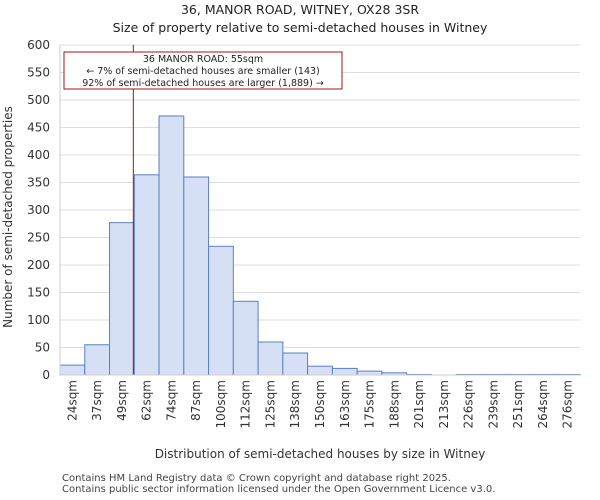 This screenshot has width=600, height=500. What do you see at coordinates (38, 45) in the screenshot?
I see `y-tick-label: 600` at bounding box center [38, 45].